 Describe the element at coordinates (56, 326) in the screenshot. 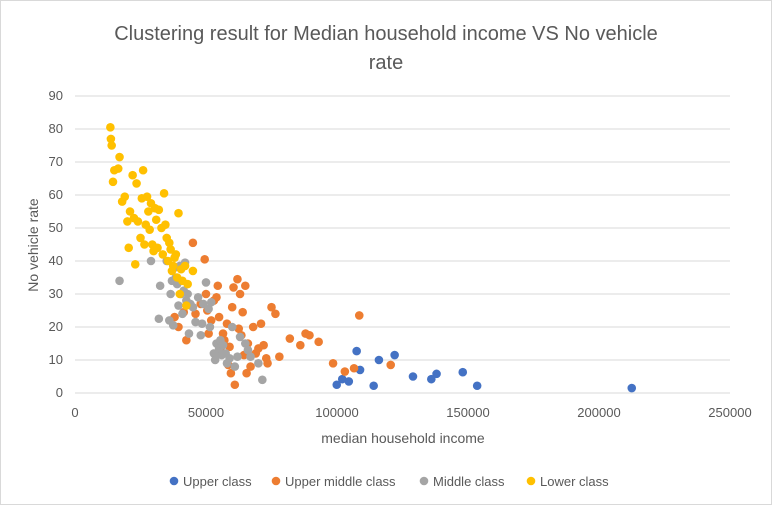

I see `y-tick-label: 20` at that location.